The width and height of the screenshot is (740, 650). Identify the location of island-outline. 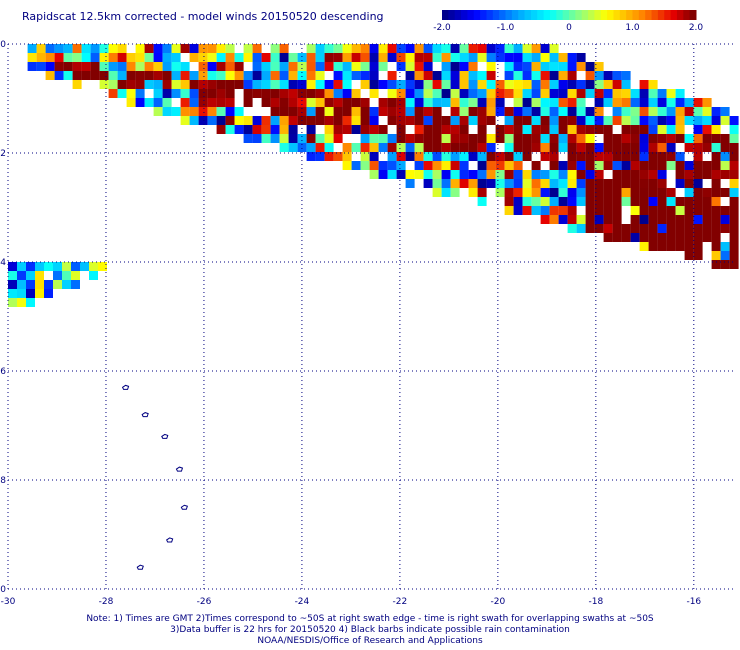
(145, 415).